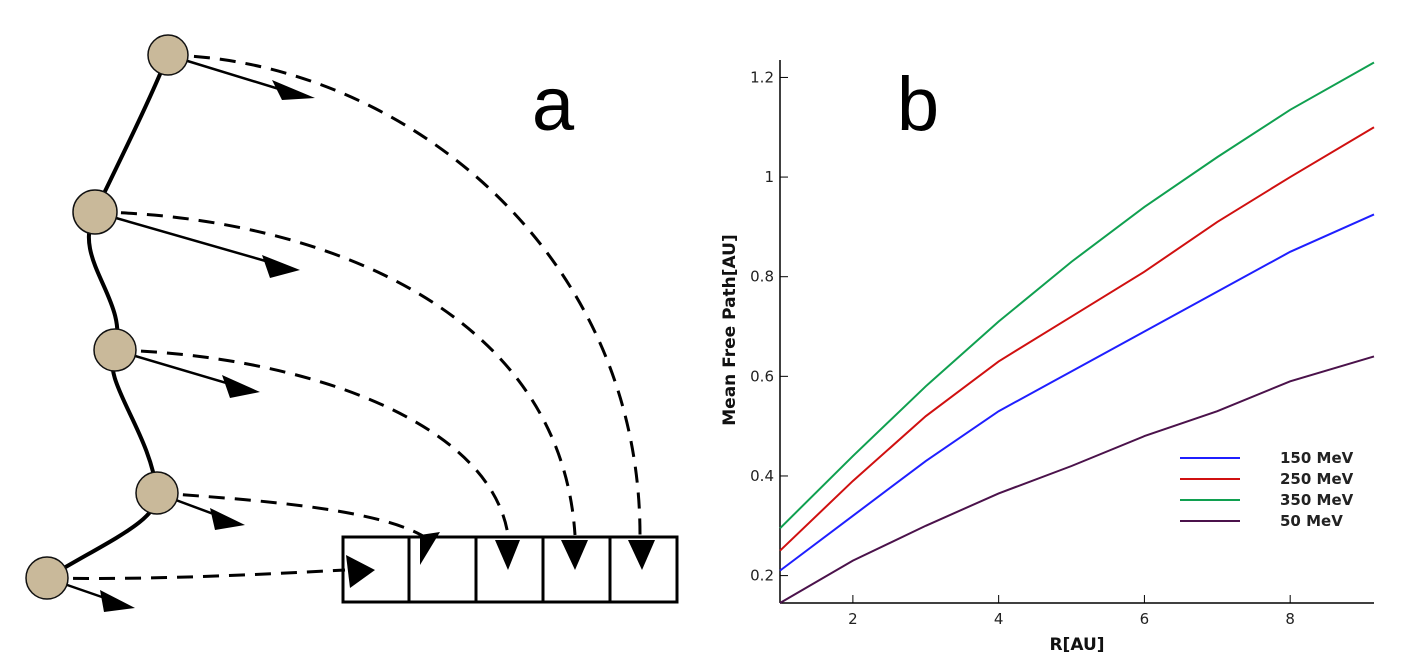 The image size is (1406, 660). Describe the element at coordinates (762, 77) in the screenshot. I see `y-tick-label: 1.2` at that location.